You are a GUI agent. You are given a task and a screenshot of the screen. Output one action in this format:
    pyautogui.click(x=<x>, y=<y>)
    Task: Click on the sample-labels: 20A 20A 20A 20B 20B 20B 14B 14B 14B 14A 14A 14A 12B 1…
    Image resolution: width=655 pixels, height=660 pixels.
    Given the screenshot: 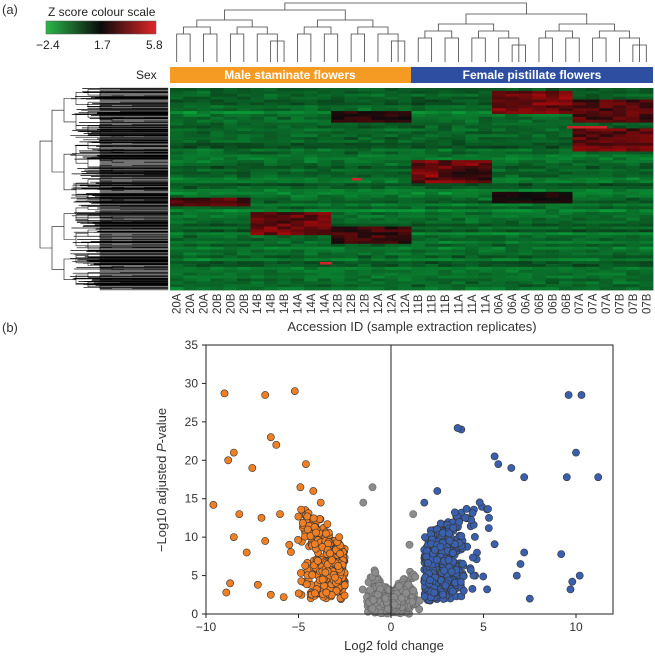 What is the action you would take?
    pyautogui.click(x=413, y=303)
    